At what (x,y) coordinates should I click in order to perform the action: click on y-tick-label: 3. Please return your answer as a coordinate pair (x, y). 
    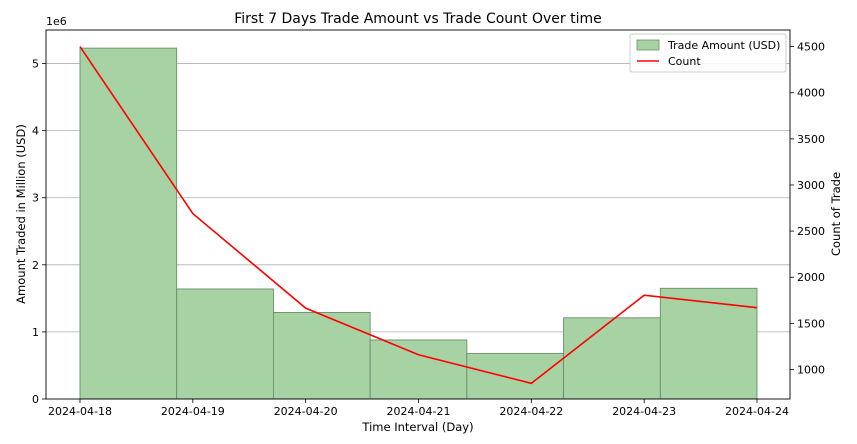
    Looking at the image, I should click on (35, 198).